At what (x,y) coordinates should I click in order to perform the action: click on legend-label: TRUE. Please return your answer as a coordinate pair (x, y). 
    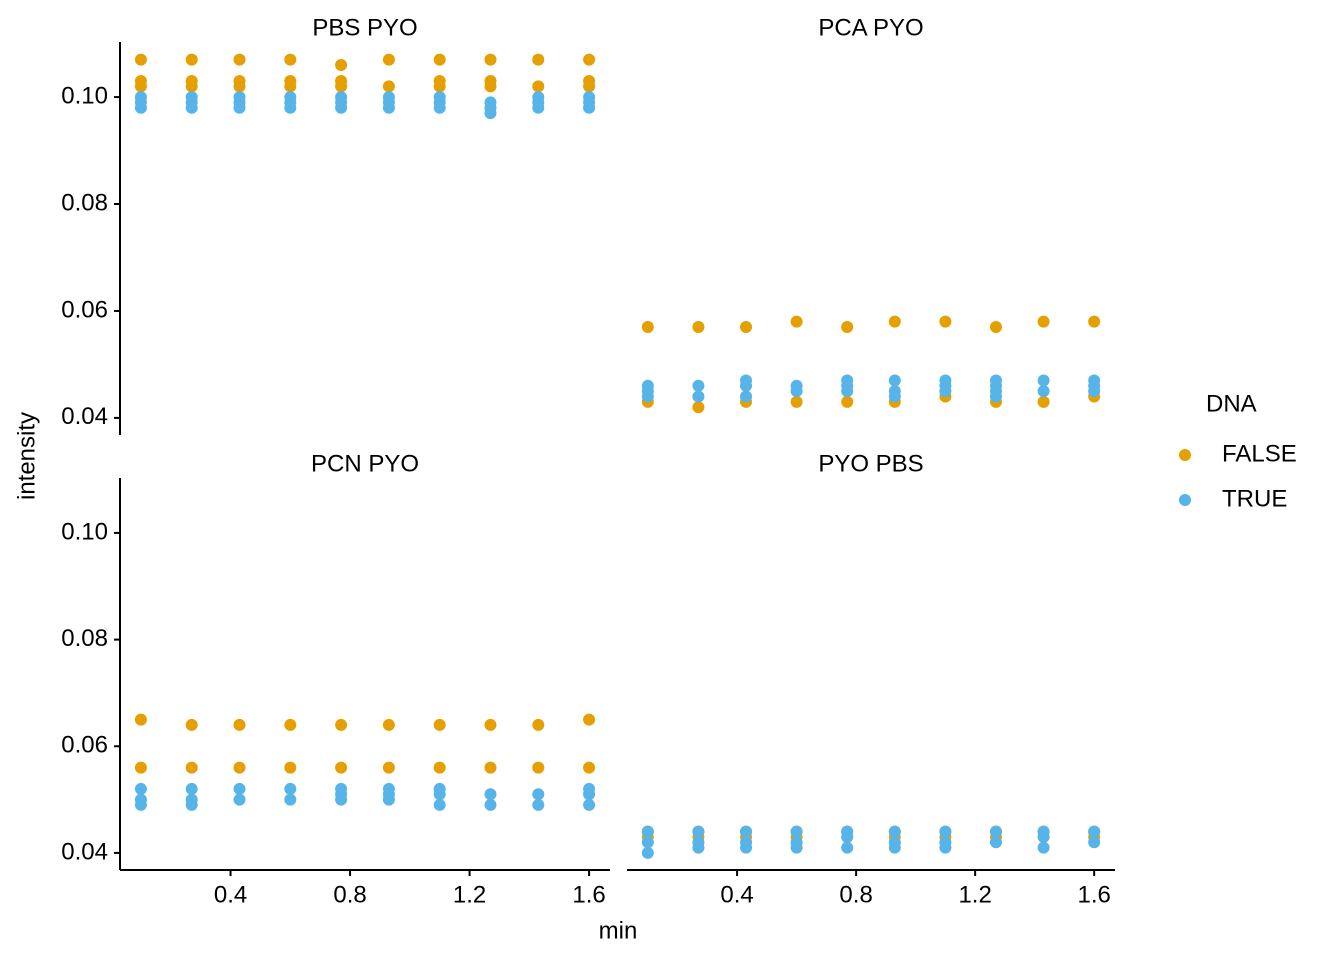
    Looking at the image, I should click on (1254, 498).